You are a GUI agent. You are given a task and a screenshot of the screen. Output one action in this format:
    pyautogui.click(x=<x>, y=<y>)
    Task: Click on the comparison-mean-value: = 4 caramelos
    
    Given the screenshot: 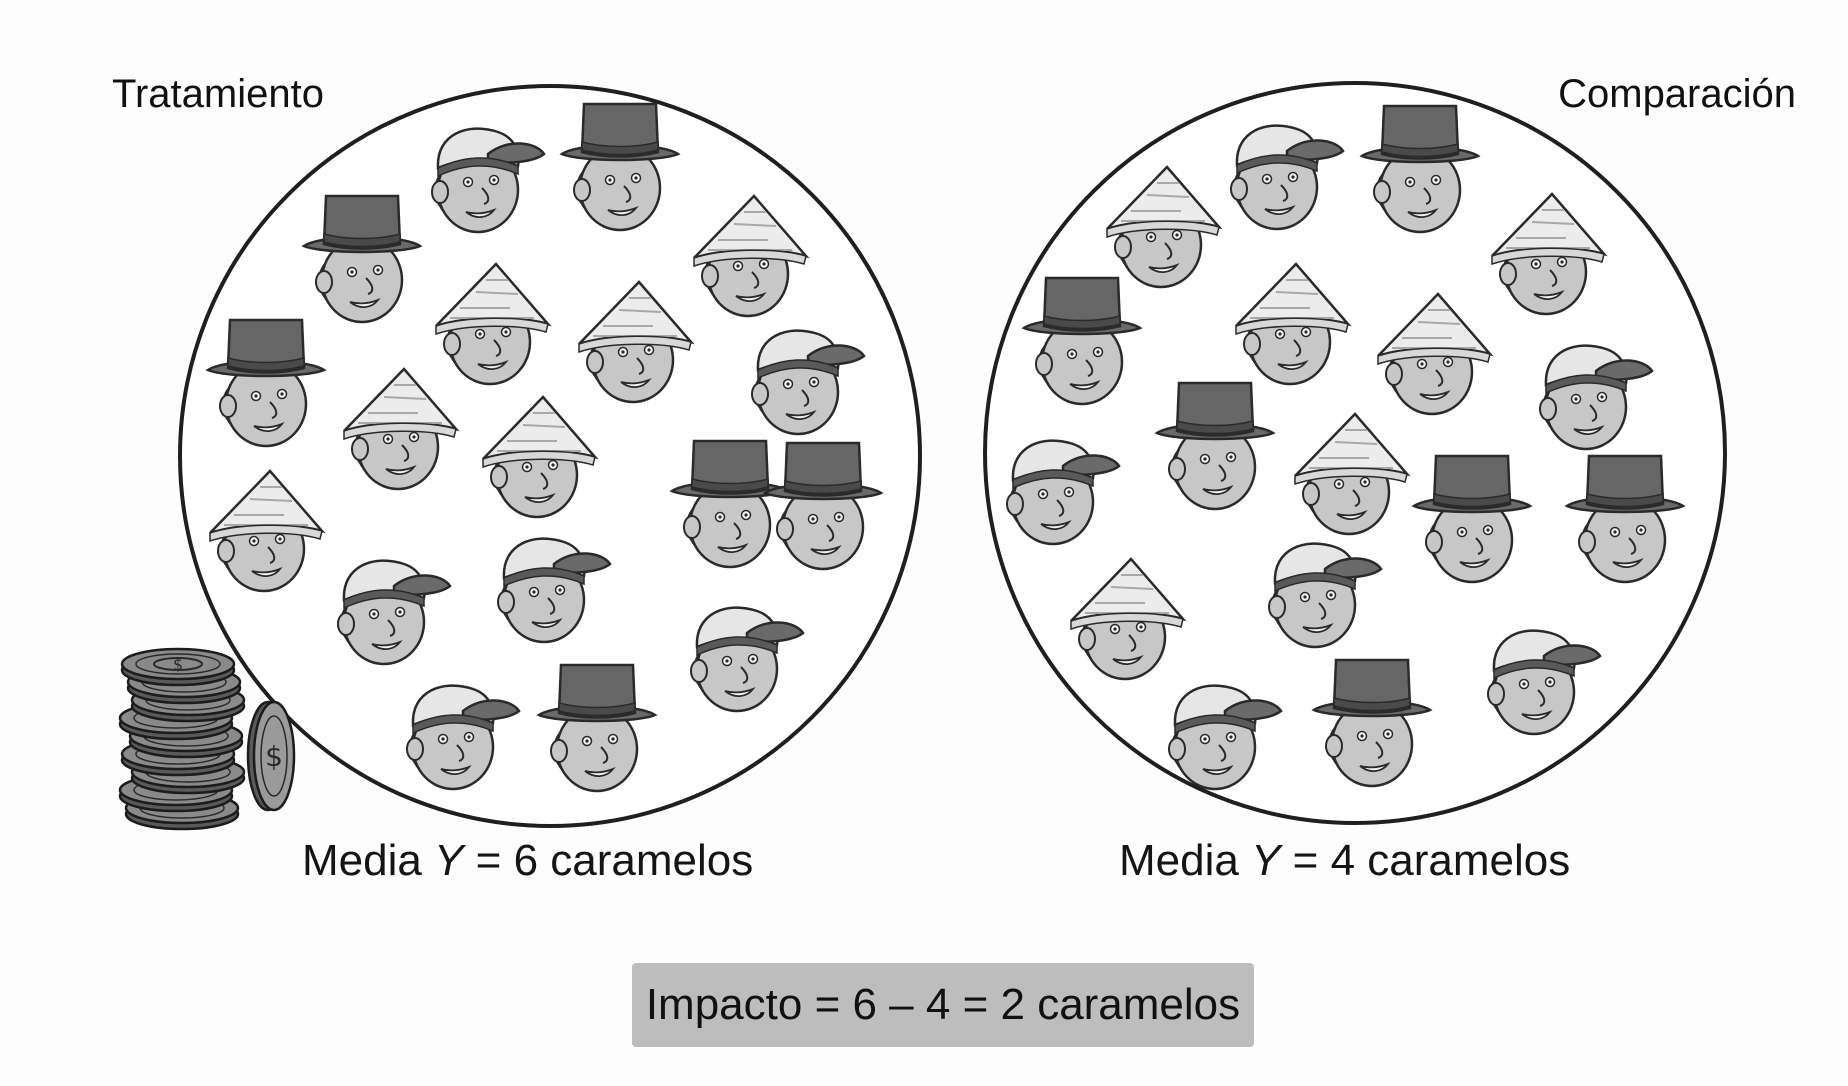 What is the action you would take?
    pyautogui.click(x=1425, y=860)
    